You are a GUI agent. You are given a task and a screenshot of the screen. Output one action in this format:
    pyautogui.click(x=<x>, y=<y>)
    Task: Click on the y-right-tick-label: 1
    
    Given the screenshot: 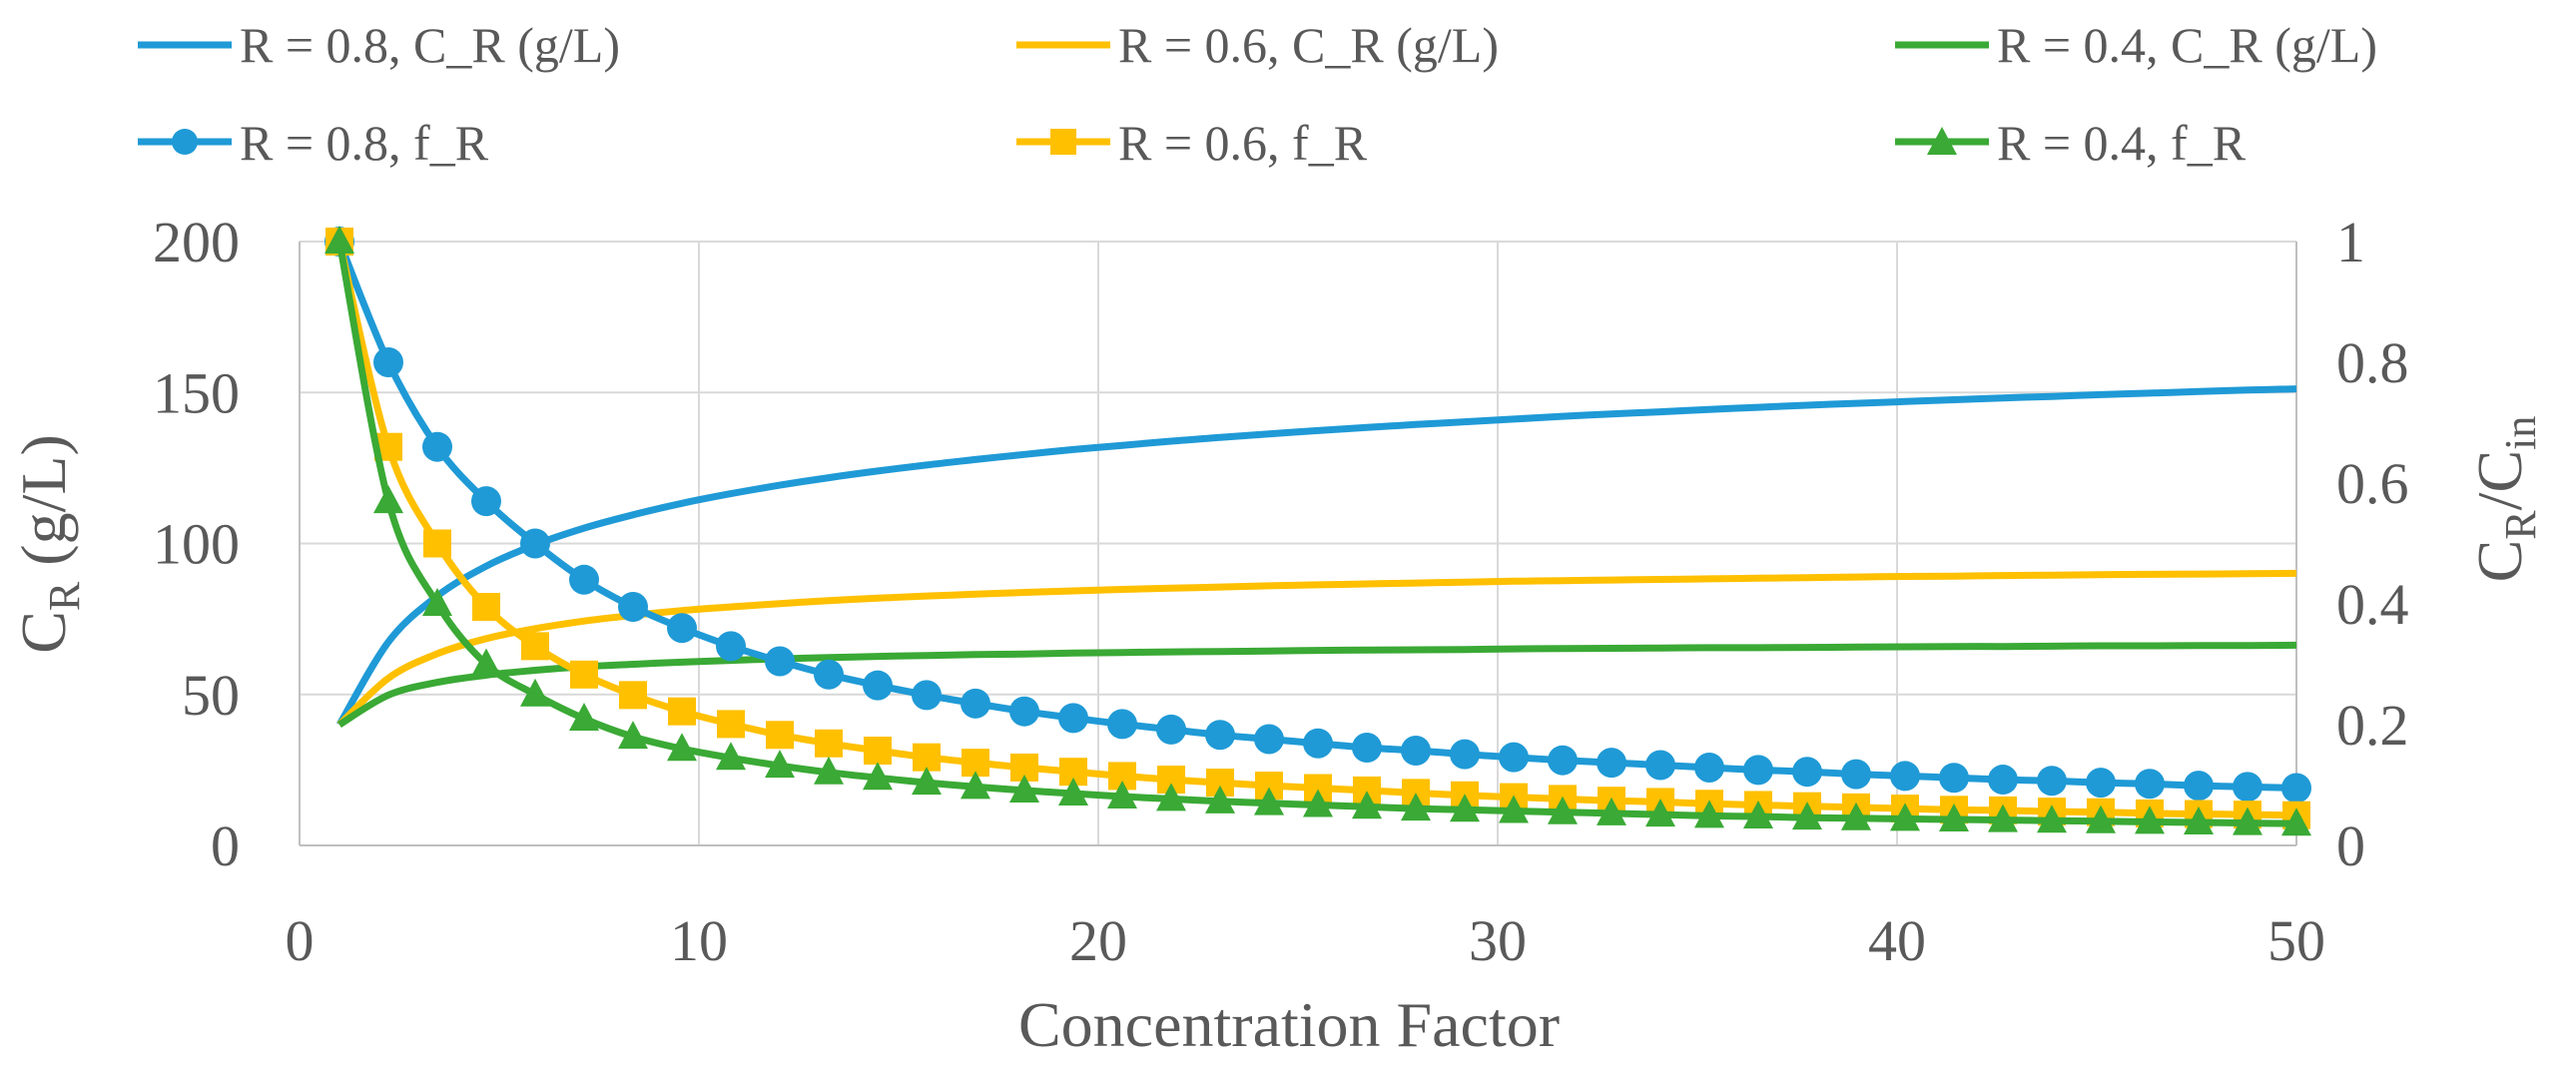 What is the action you would take?
    pyautogui.click(x=2350, y=242)
    